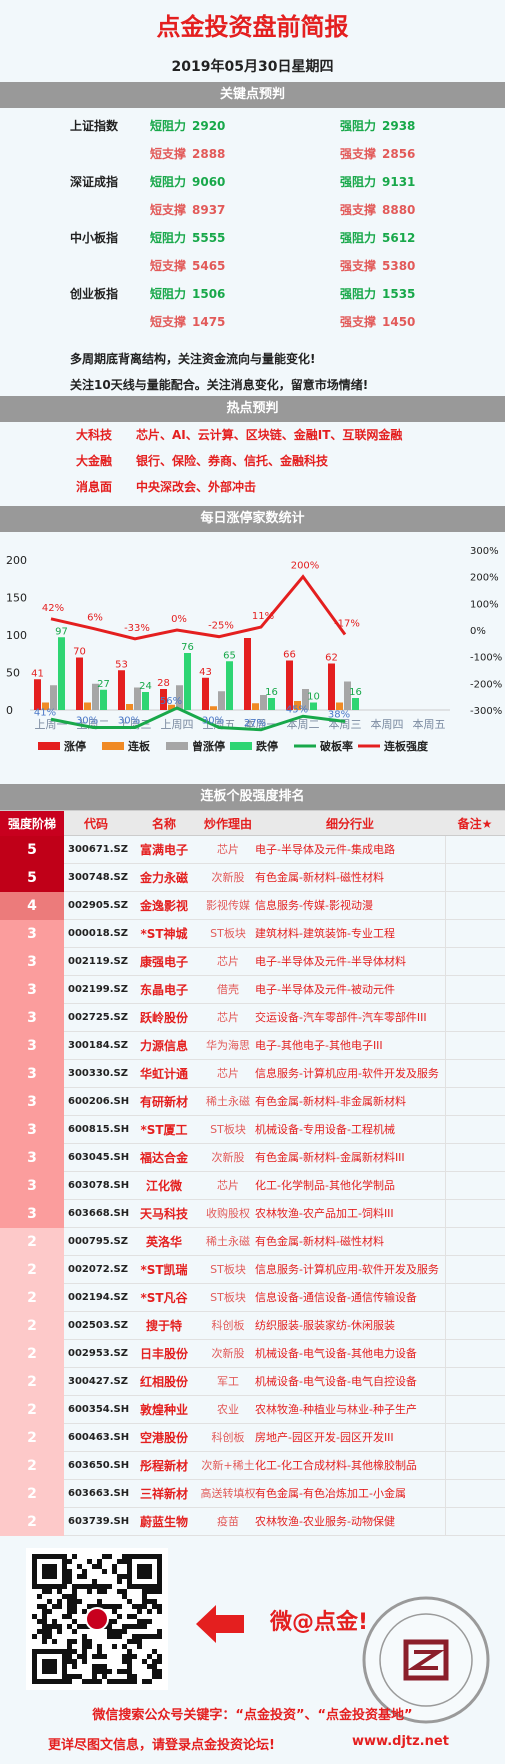  Describe the element at coordinates (252, 238) in the screenshot. I see `kp-resistance-row: 中小板指 短阻力 5555 强阻力 5612` at that location.